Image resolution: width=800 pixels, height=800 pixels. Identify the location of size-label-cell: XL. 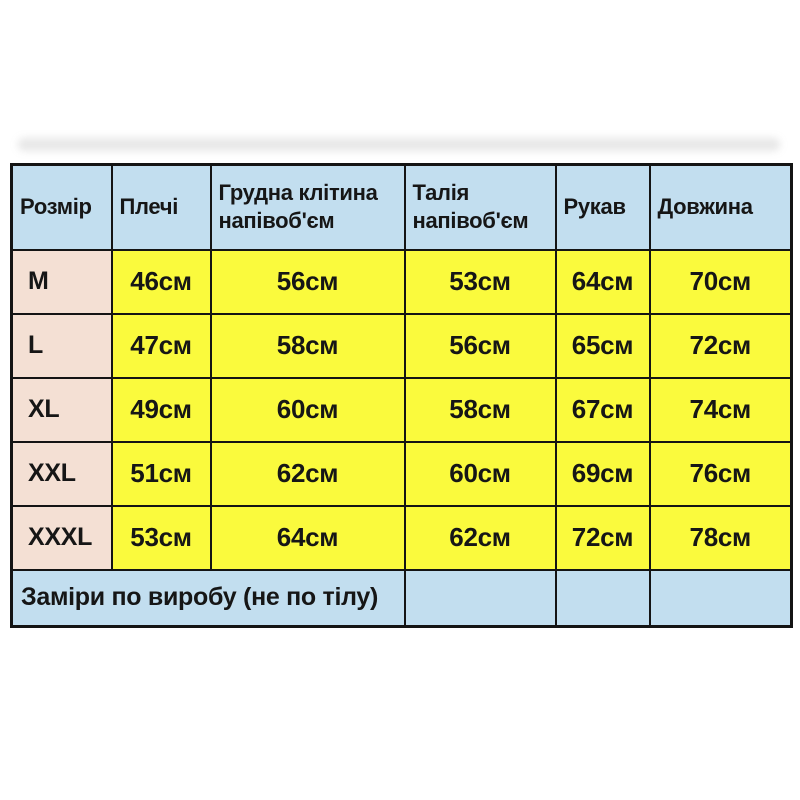
(61, 409).